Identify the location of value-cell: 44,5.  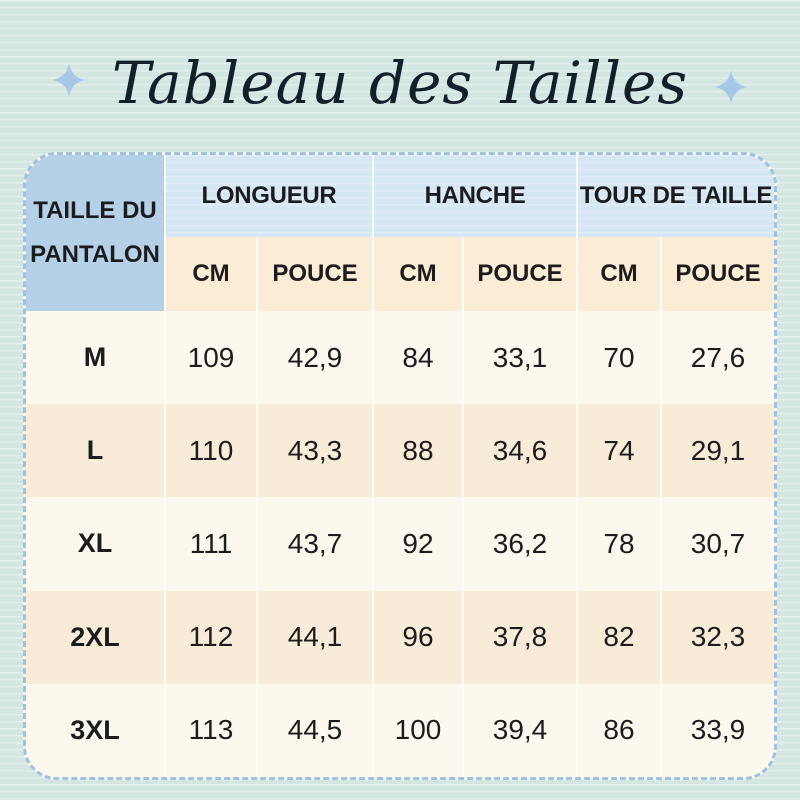
(314, 730).